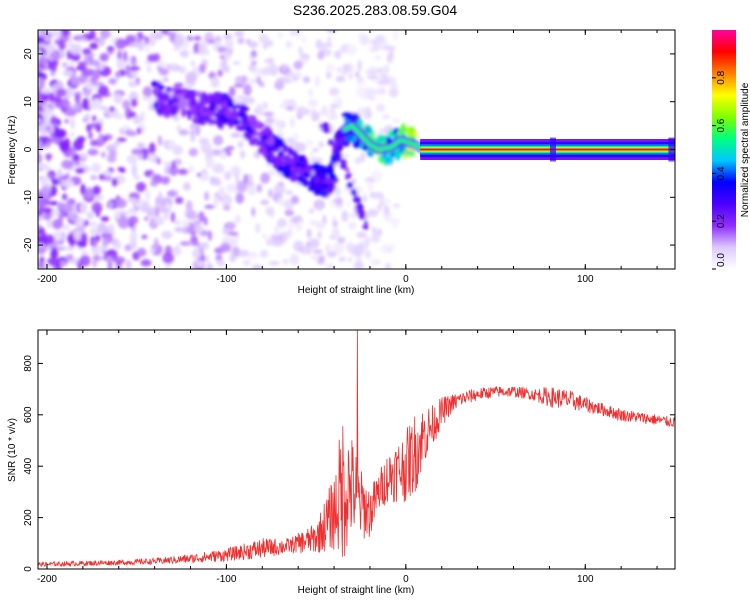 This screenshot has height=600, width=750. Describe the element at coordinates (745, 149) in the screenshot. I see `colorbar-label: Normalized spectral amplitude` at that location.